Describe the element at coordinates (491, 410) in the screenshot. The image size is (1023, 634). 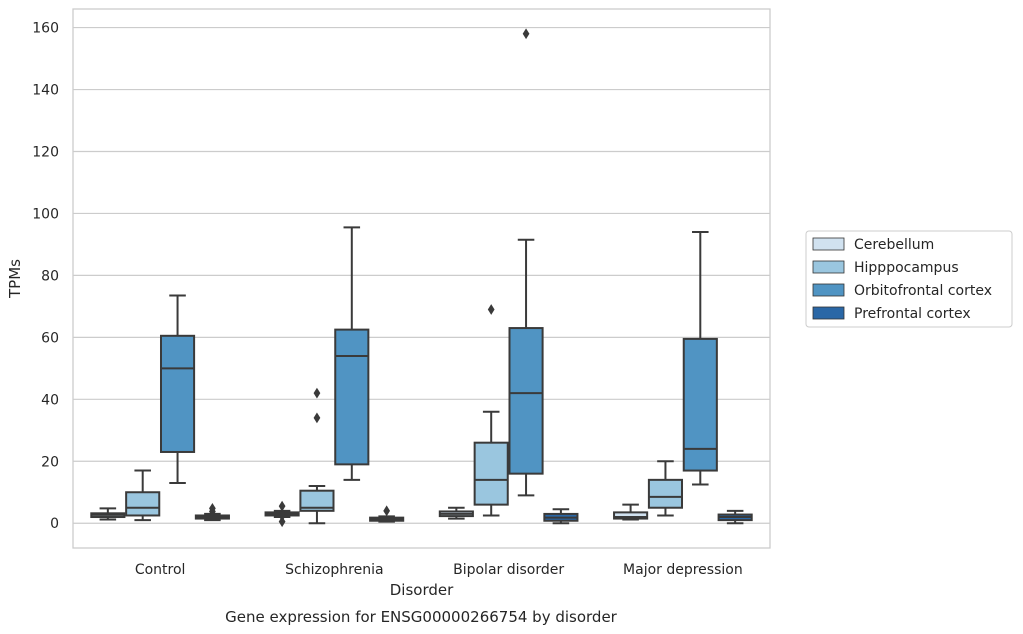
I see `box-hipppocampus-bipolar-disorder` at that location.